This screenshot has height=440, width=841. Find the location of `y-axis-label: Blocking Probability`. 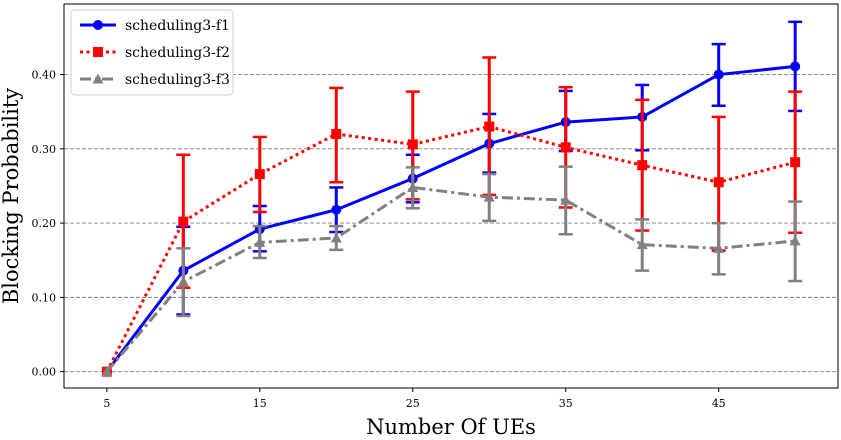

y-axis-label: Blocking Probability is located at coordinates (11, 196).